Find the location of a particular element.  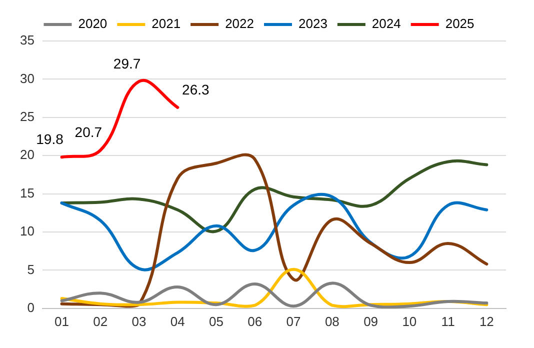

data-label: 29.7 is located at coordinates (127, 63).